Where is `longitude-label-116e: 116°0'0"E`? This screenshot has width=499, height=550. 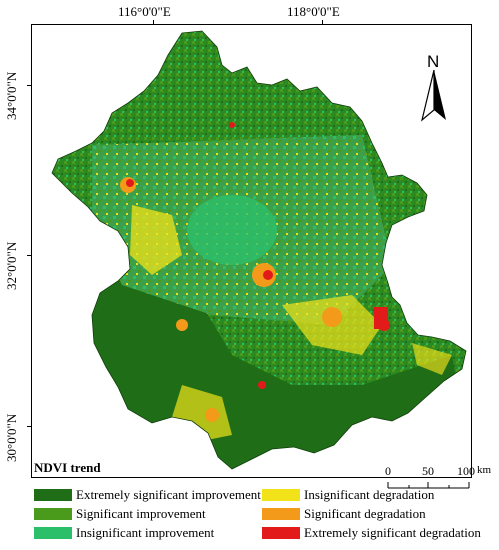
longitude-label-116e: 116°0'0"E is located at coordinates (144, 11).